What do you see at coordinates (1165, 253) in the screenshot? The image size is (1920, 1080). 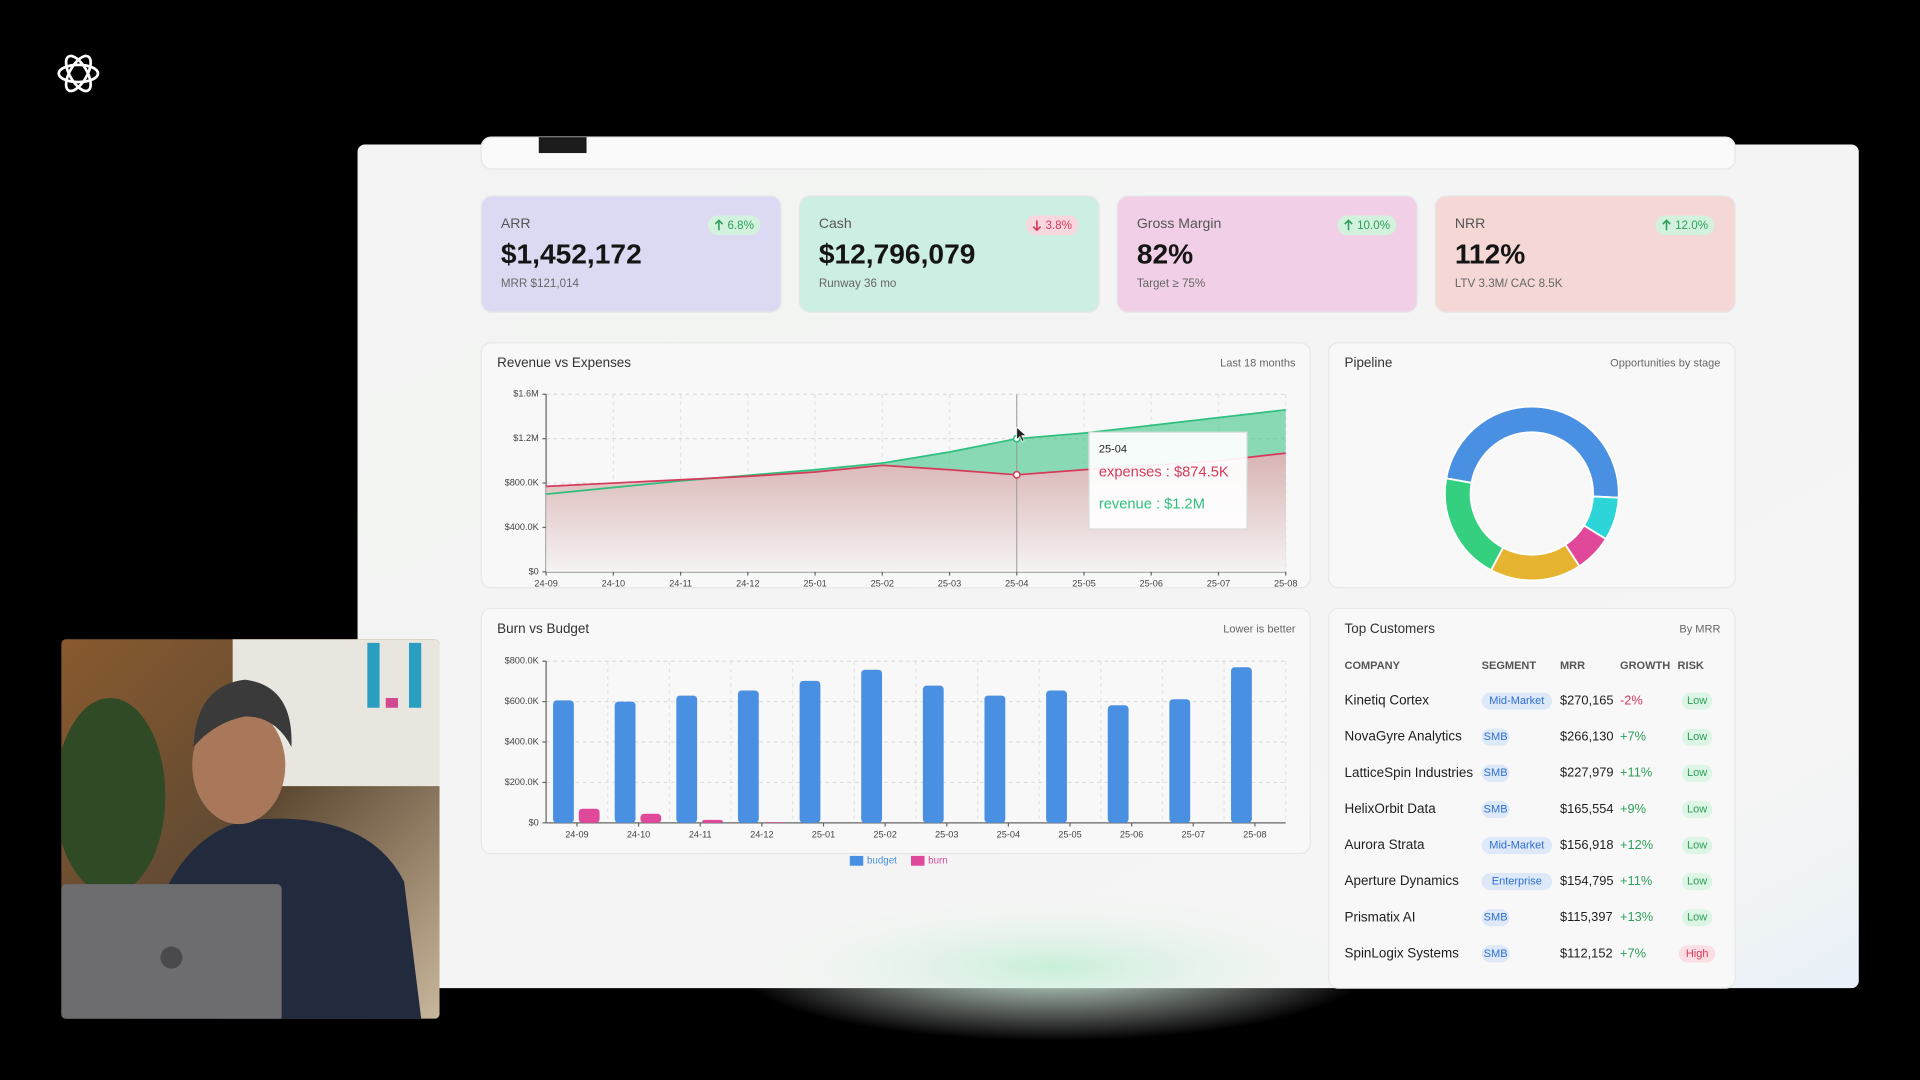 I see `kpi-value: 82%` at bounding box center [1165, 253].